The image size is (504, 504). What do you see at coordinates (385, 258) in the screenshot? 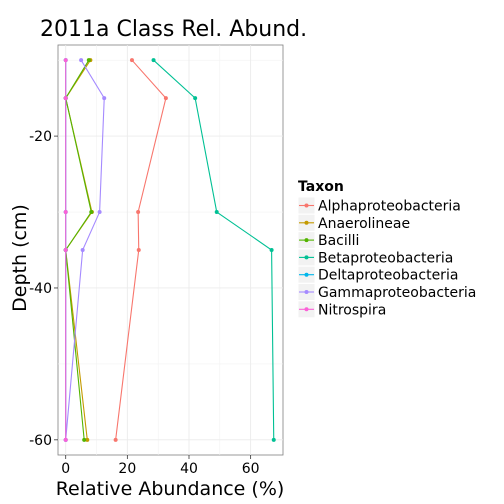
I see `legend-label: Betaproteobacteria` at bounding box center [385, 258].